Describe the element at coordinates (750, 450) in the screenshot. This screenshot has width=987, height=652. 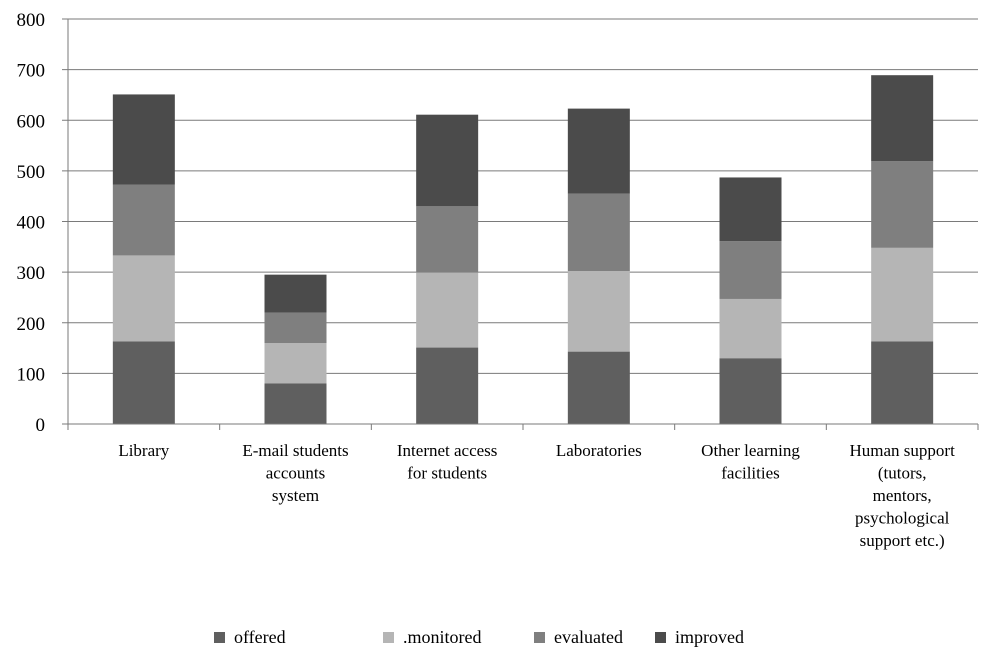
I see `category-label-line: Other learning` at that location.